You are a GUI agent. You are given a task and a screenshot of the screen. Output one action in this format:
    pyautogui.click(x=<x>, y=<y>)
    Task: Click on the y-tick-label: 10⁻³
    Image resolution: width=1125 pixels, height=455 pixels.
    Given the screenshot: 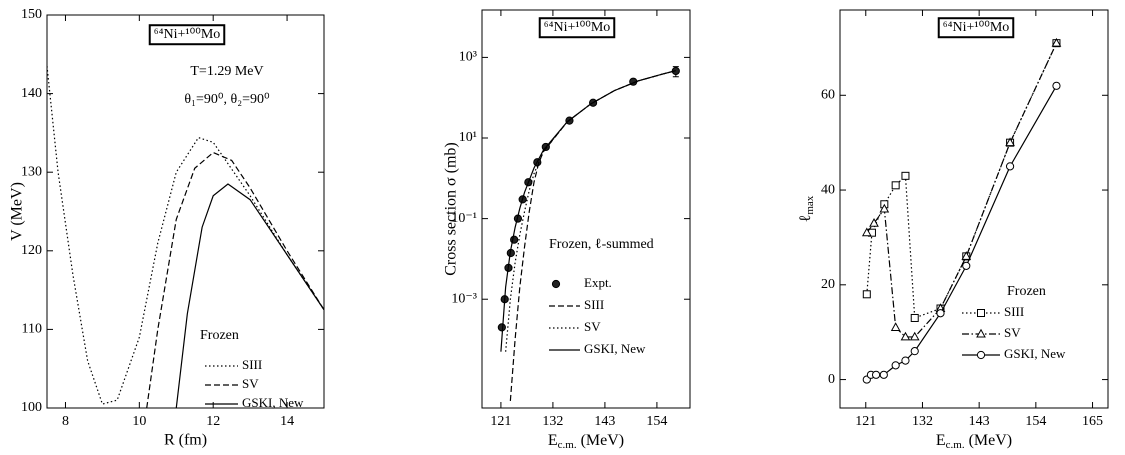 What is the action you would take?
    pyautogui.click(x=464, y=298)
    